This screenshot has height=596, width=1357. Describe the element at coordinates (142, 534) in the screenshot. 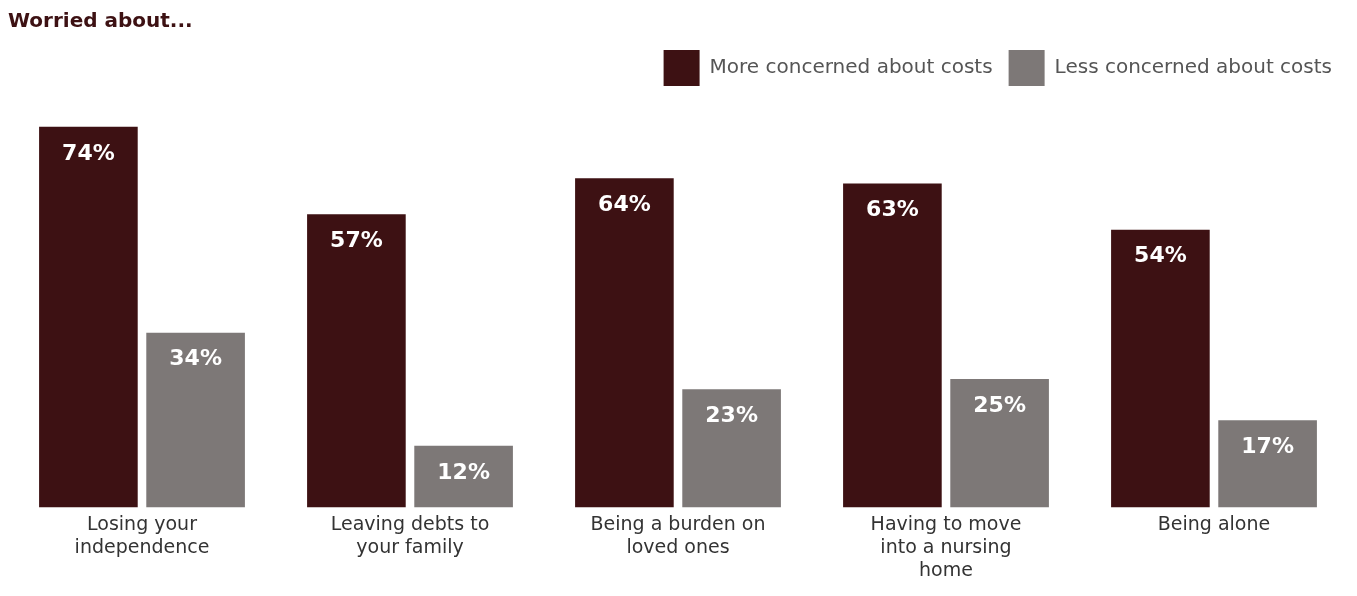

I see `x-tick-label: Losing your independence` at that location.